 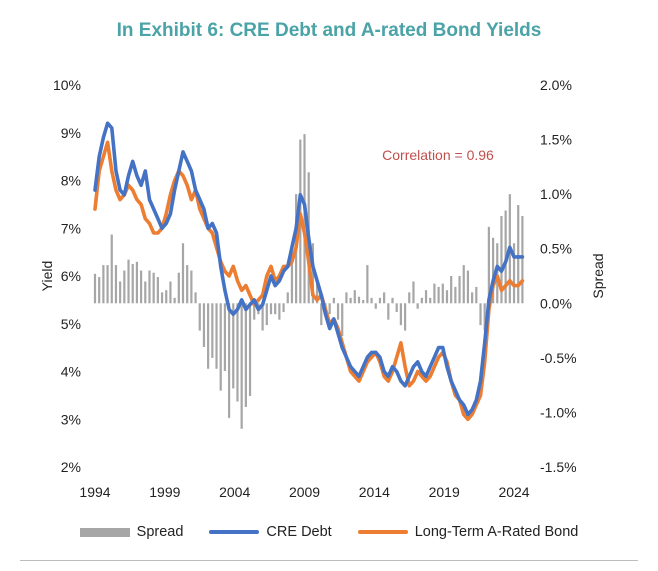 I want to click on legend-label-spread: Spread, so click(x=160, y=532).